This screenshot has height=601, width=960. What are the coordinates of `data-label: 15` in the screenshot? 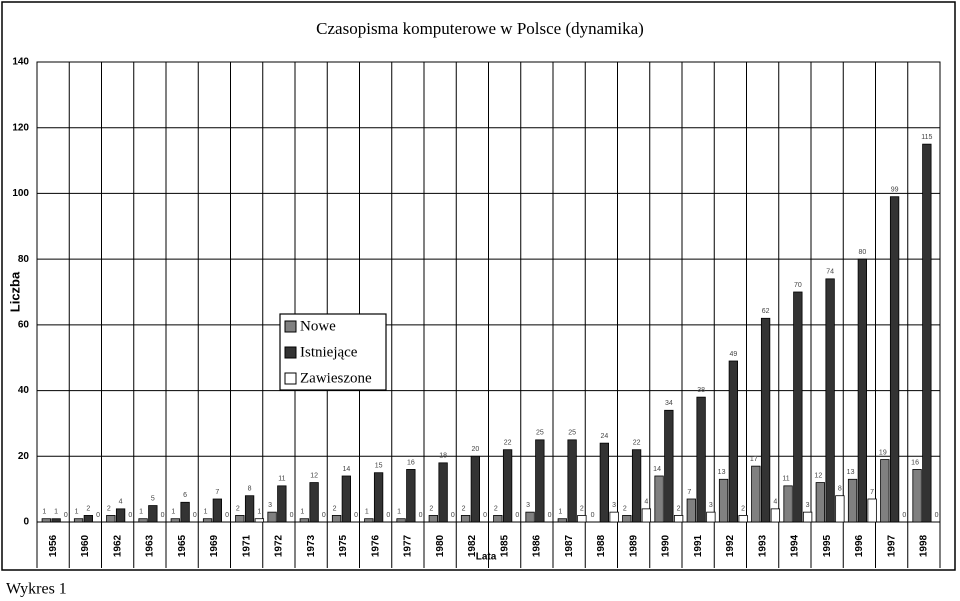 It's located at (379, 466).